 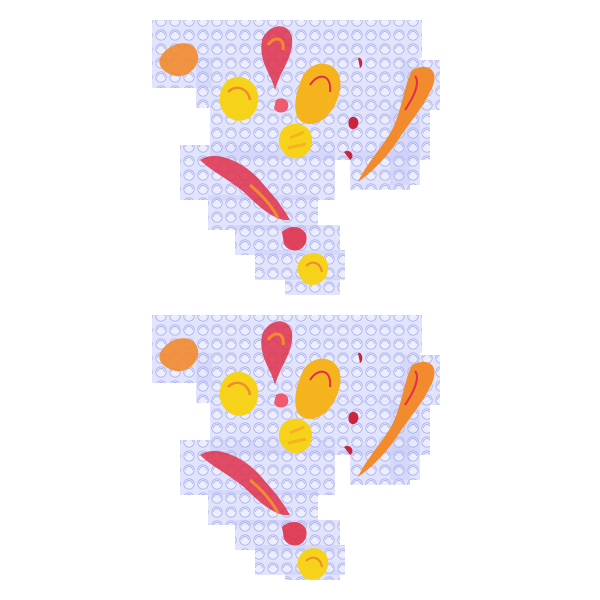 What do you see at coordinates (318, 93) in the screenshot?
I see `yellow-leaf-splash` at bounding box center [318, 93].